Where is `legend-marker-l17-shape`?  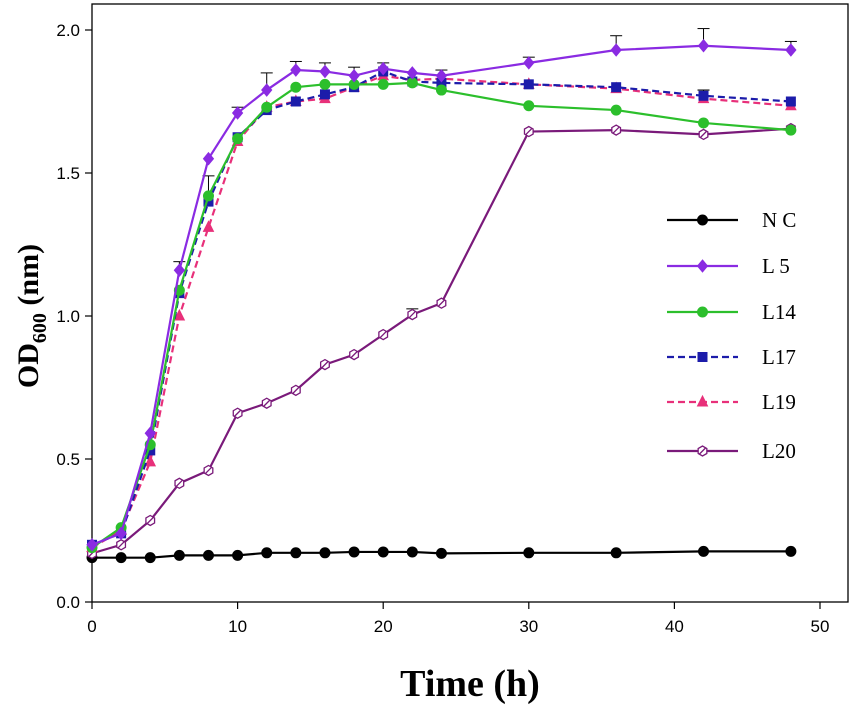
legend-marker-l17-shape is located at coordinates (702, 357).